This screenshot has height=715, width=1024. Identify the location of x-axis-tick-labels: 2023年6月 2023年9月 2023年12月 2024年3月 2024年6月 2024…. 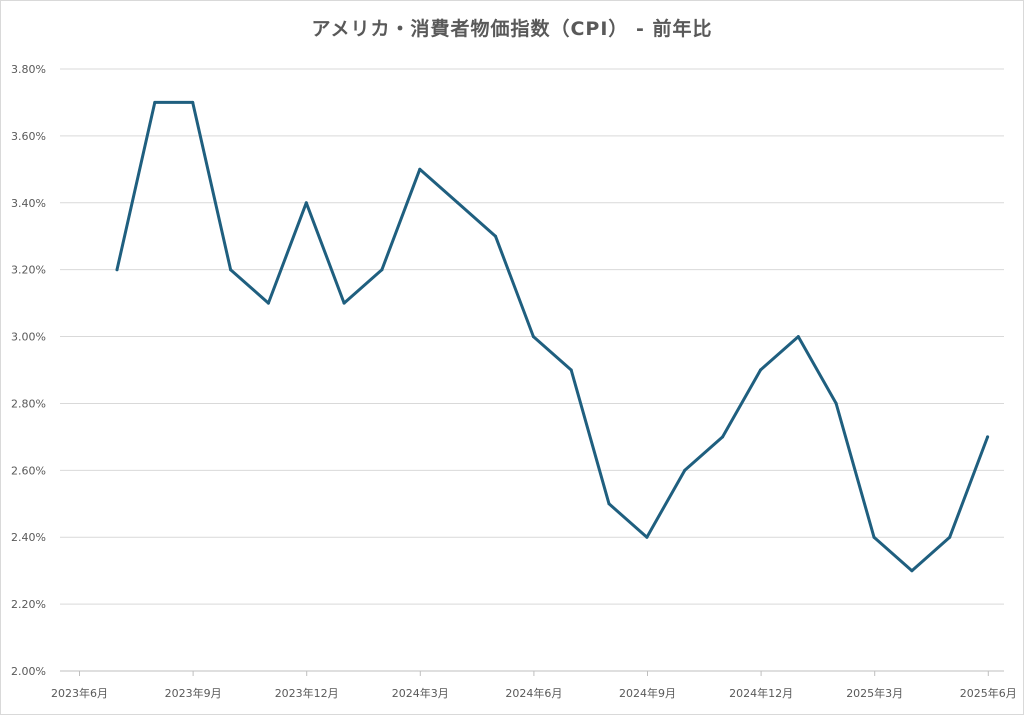
(534, 693).